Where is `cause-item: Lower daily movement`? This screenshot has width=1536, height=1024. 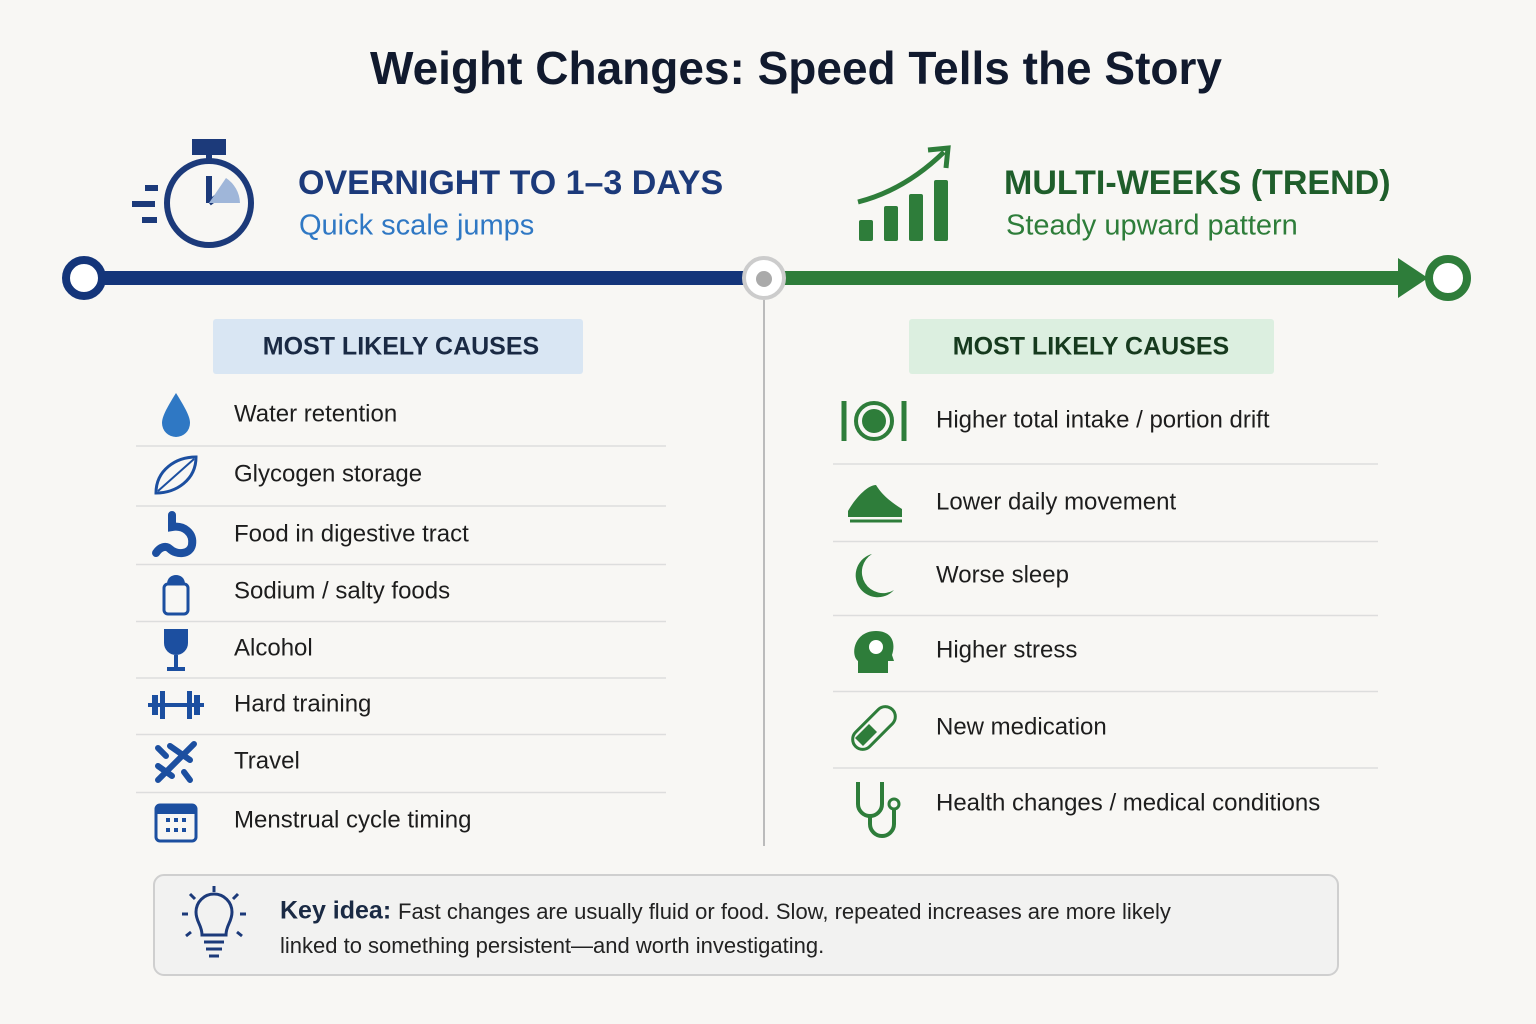
cause-item: Lower daily movement is located at coordinates (1056, 501).